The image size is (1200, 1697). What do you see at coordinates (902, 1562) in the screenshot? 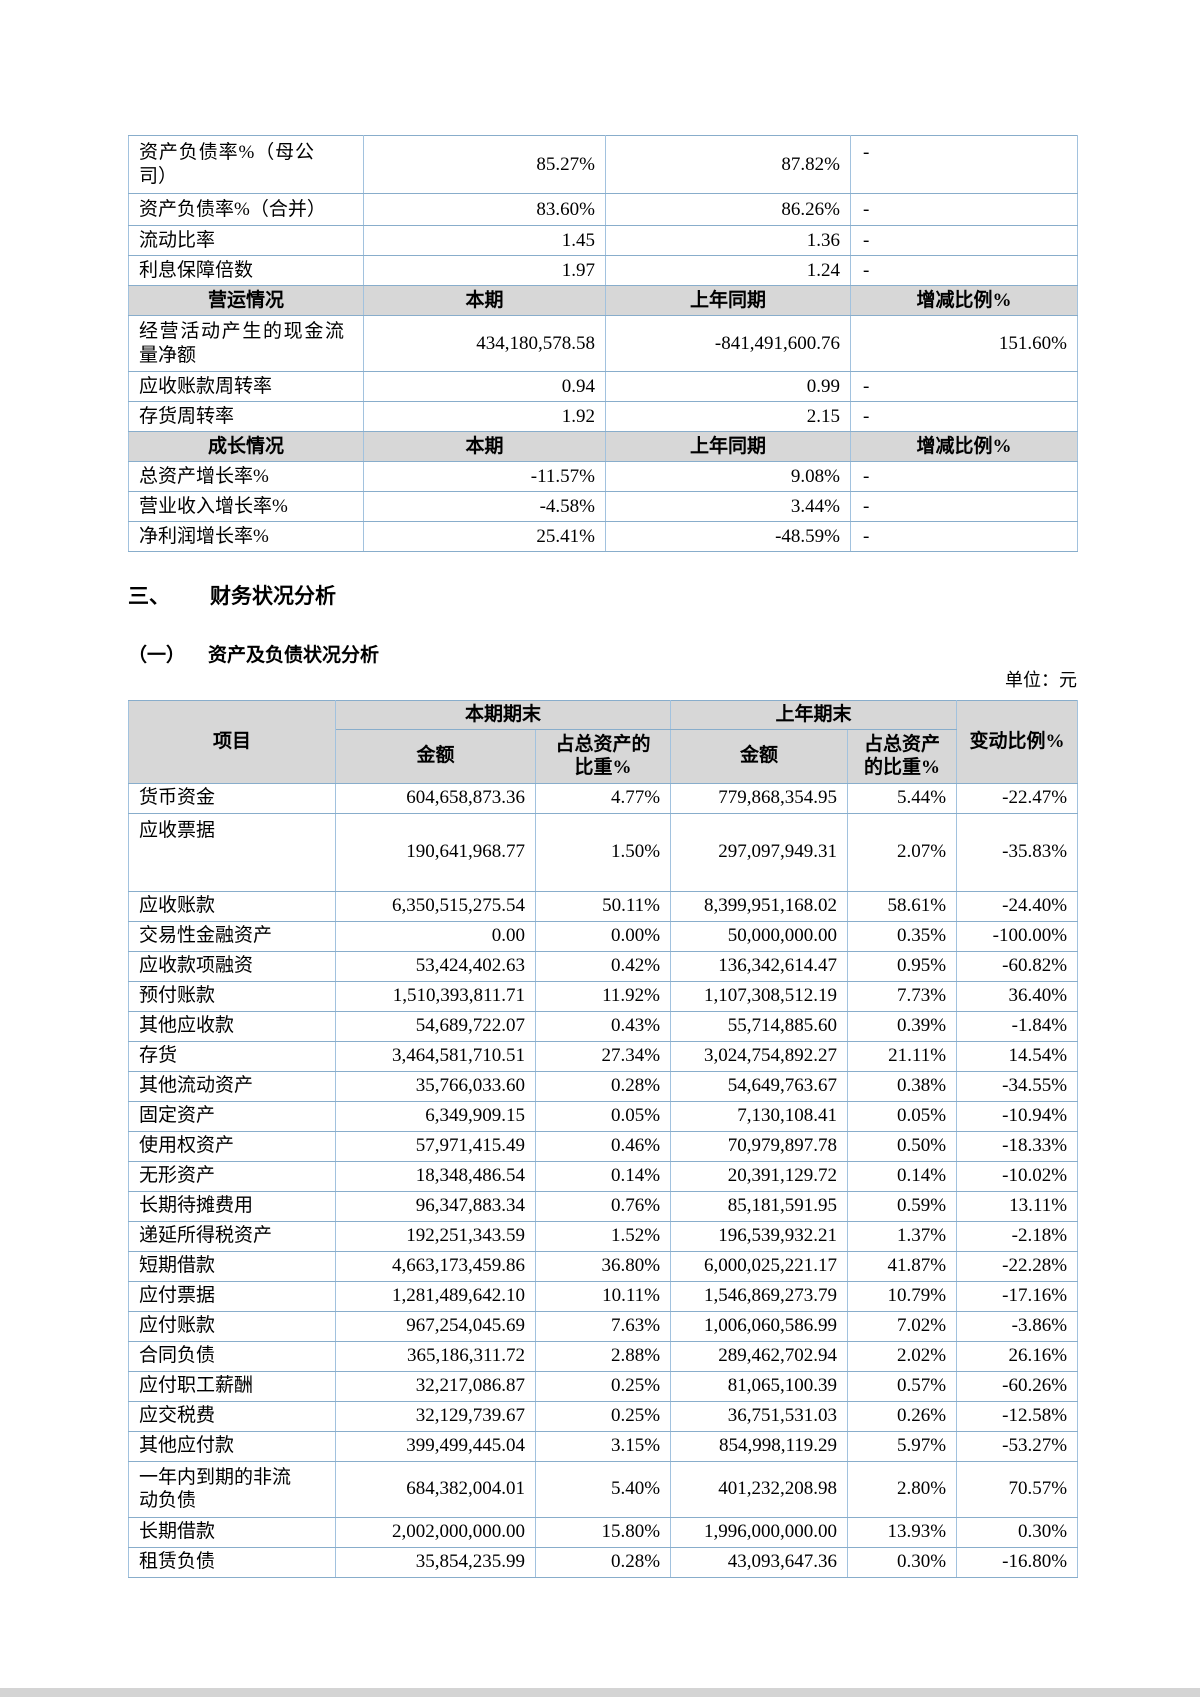
I see `prior-pct-cell: 0.30%` at bounding box center [902, 1562].